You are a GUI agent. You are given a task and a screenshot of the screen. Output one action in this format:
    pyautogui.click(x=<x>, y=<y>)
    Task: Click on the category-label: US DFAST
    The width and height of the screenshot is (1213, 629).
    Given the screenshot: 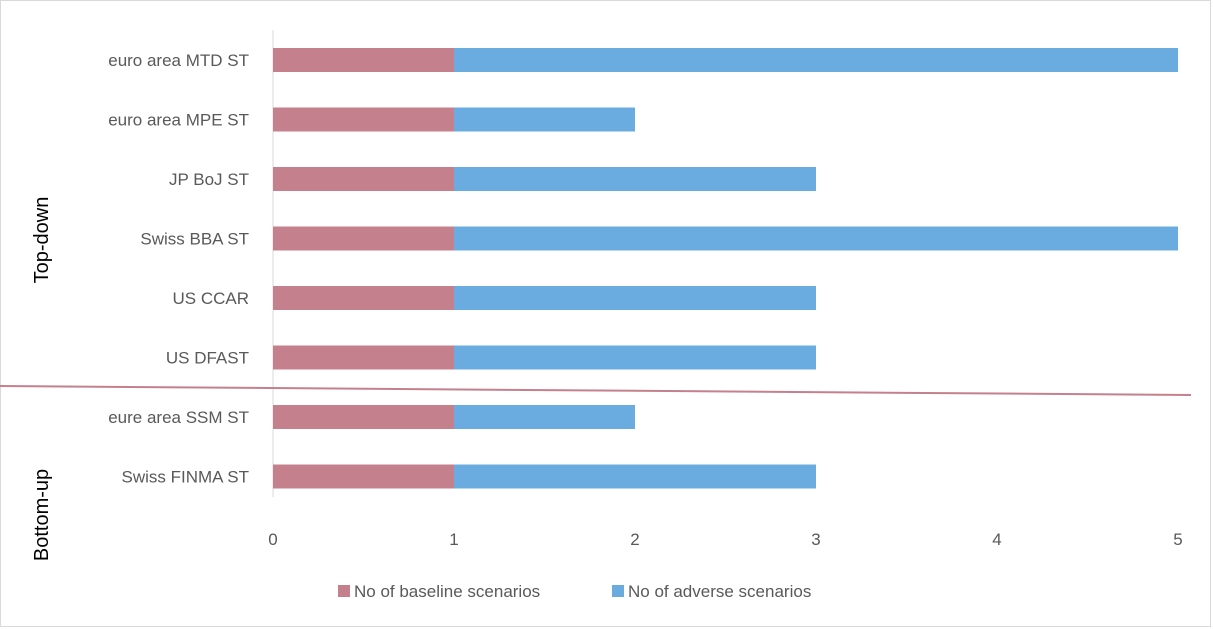 What is the action you would take?
    pyautogui.click(x=207, y=358)
    